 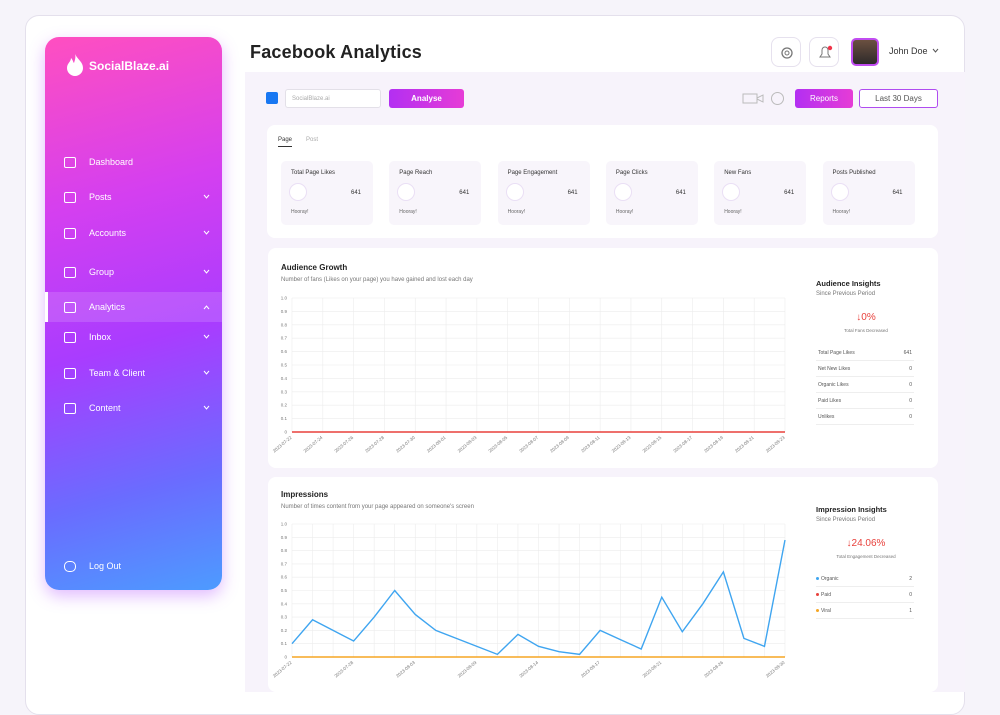 What do you see at coordinates (426, 98) in the screenshot?
I see `analyse-button: Analyse` at bounding box center [426, 98].